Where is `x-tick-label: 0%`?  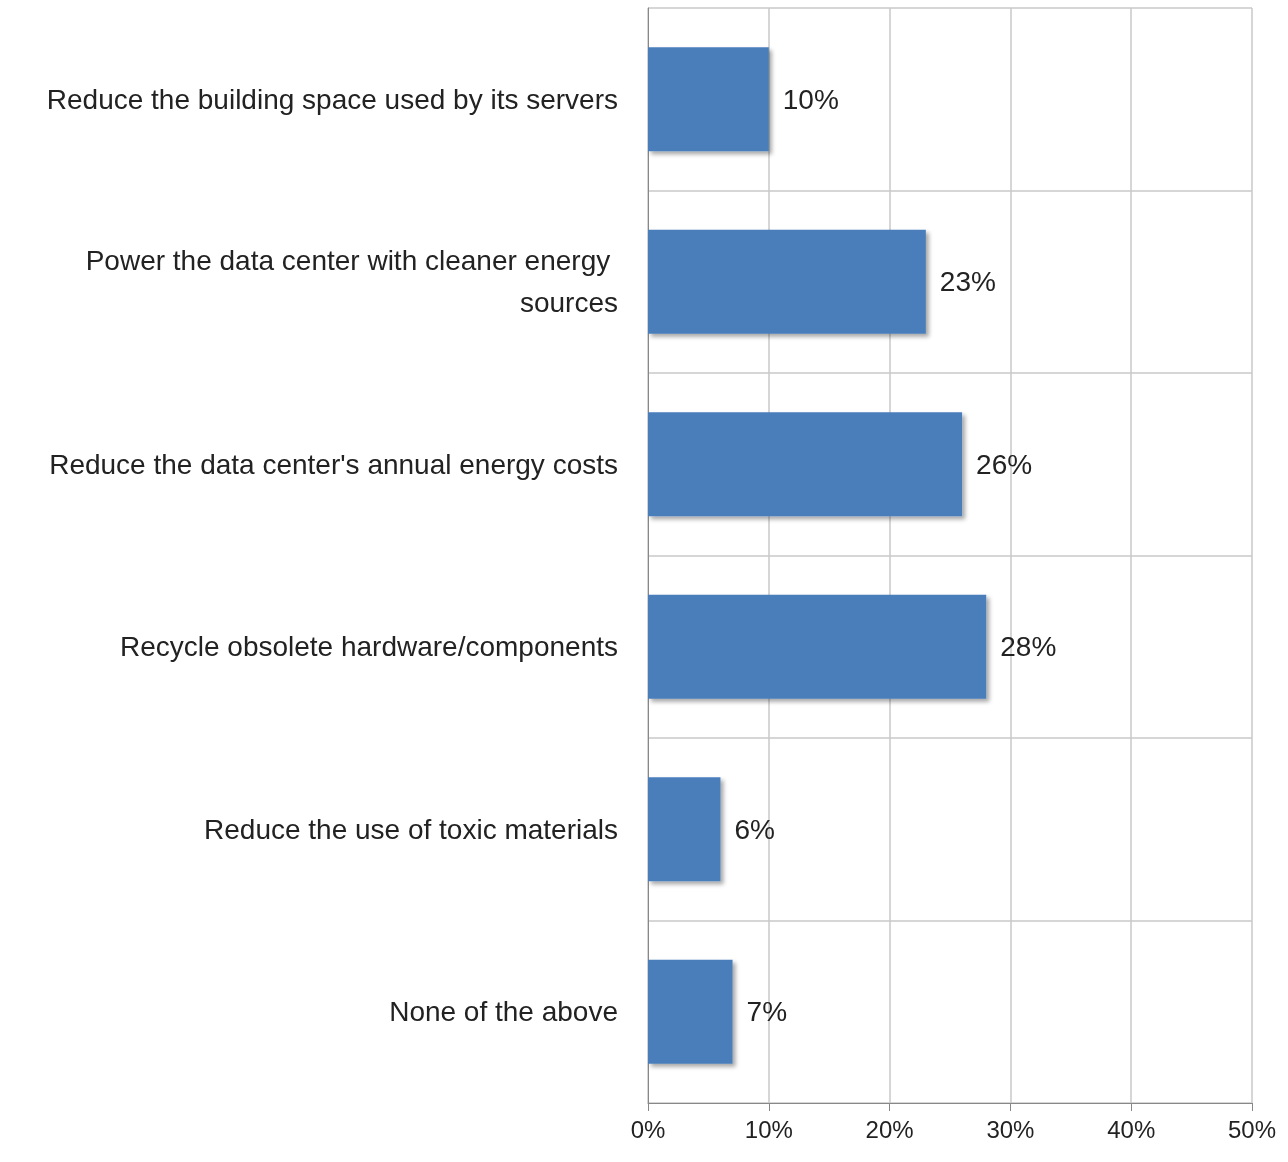 x-tick-label: 0% is located at coordinates (648, 1129).